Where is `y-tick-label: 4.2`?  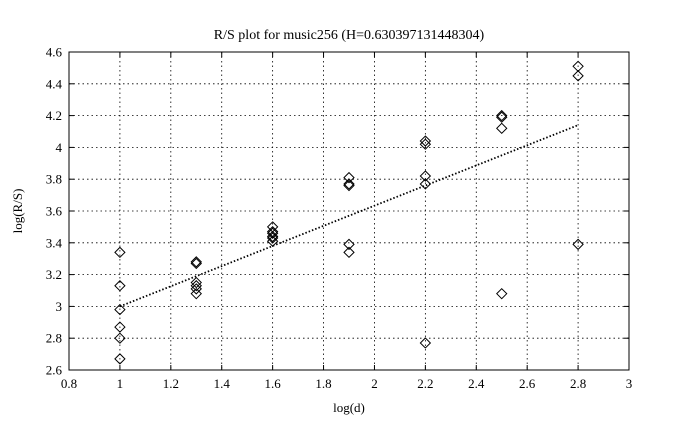 y-tick-label: 4.2 is located at coordinates (54, 115).